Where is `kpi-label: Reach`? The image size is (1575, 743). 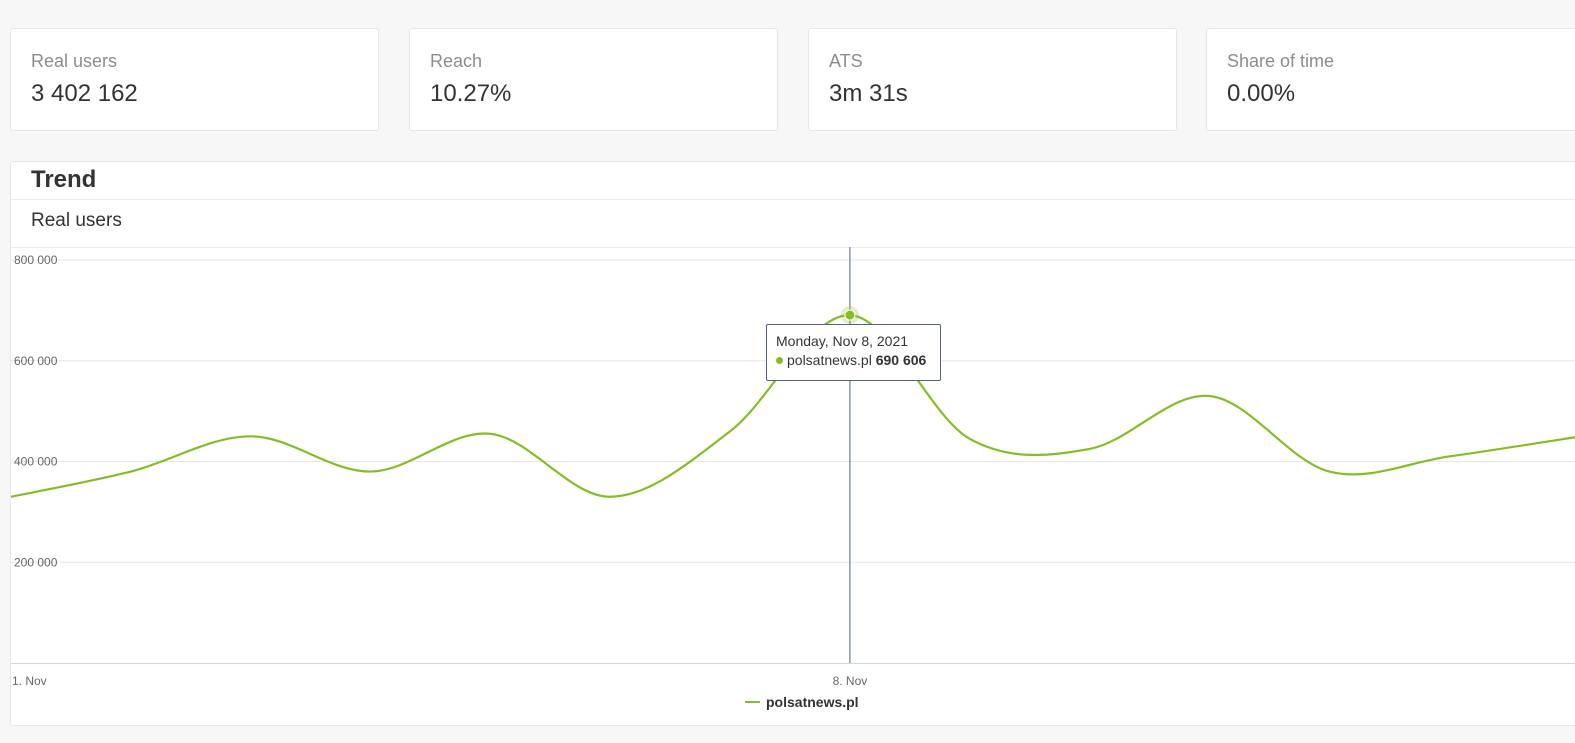 kpi-label: Reach is located at coordinates (456, 61).